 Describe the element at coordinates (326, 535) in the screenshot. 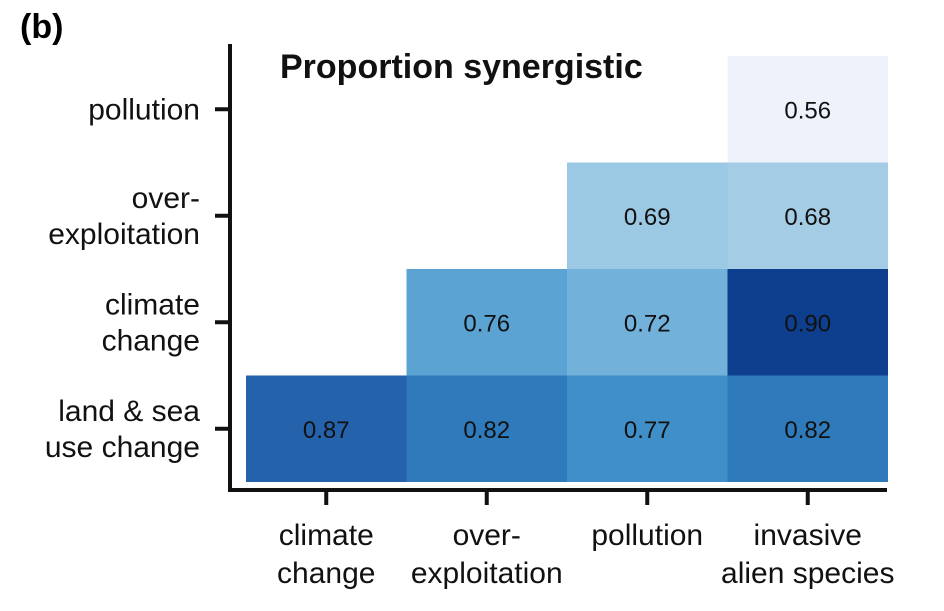

I see `x-tick-label: climate` at that location.